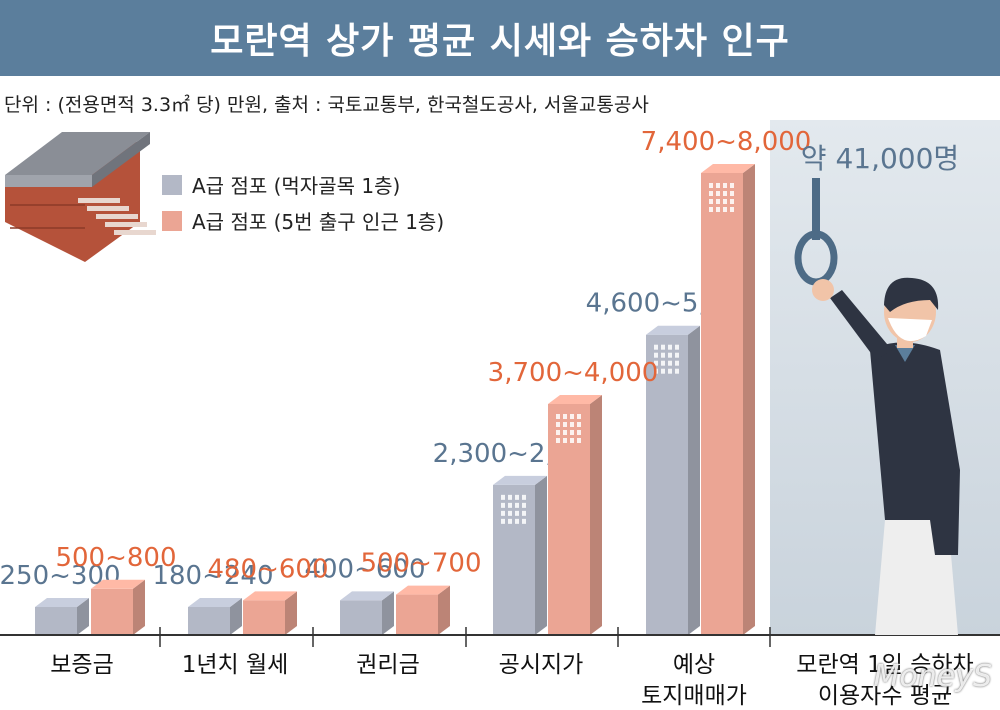 This screenshot has height=710, width=1000. Describe the element at coordinates (318, 222) in the screenshot. I see `legend-salmon-label: A급 점포 (5번 출구 인근 1층)` at that location.